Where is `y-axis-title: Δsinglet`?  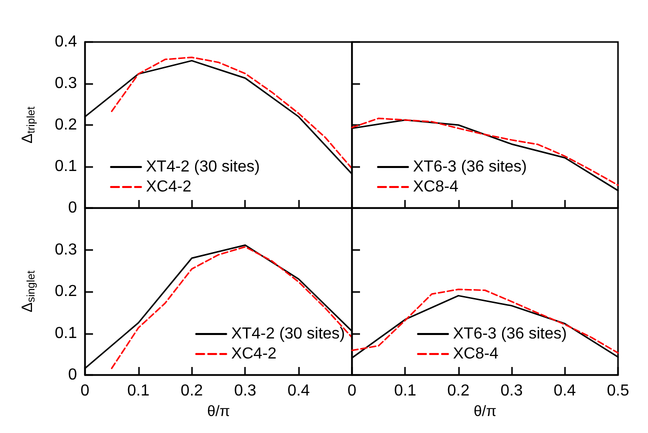 y-axis-title: Δsinglet is located at coordinates (28, 291).